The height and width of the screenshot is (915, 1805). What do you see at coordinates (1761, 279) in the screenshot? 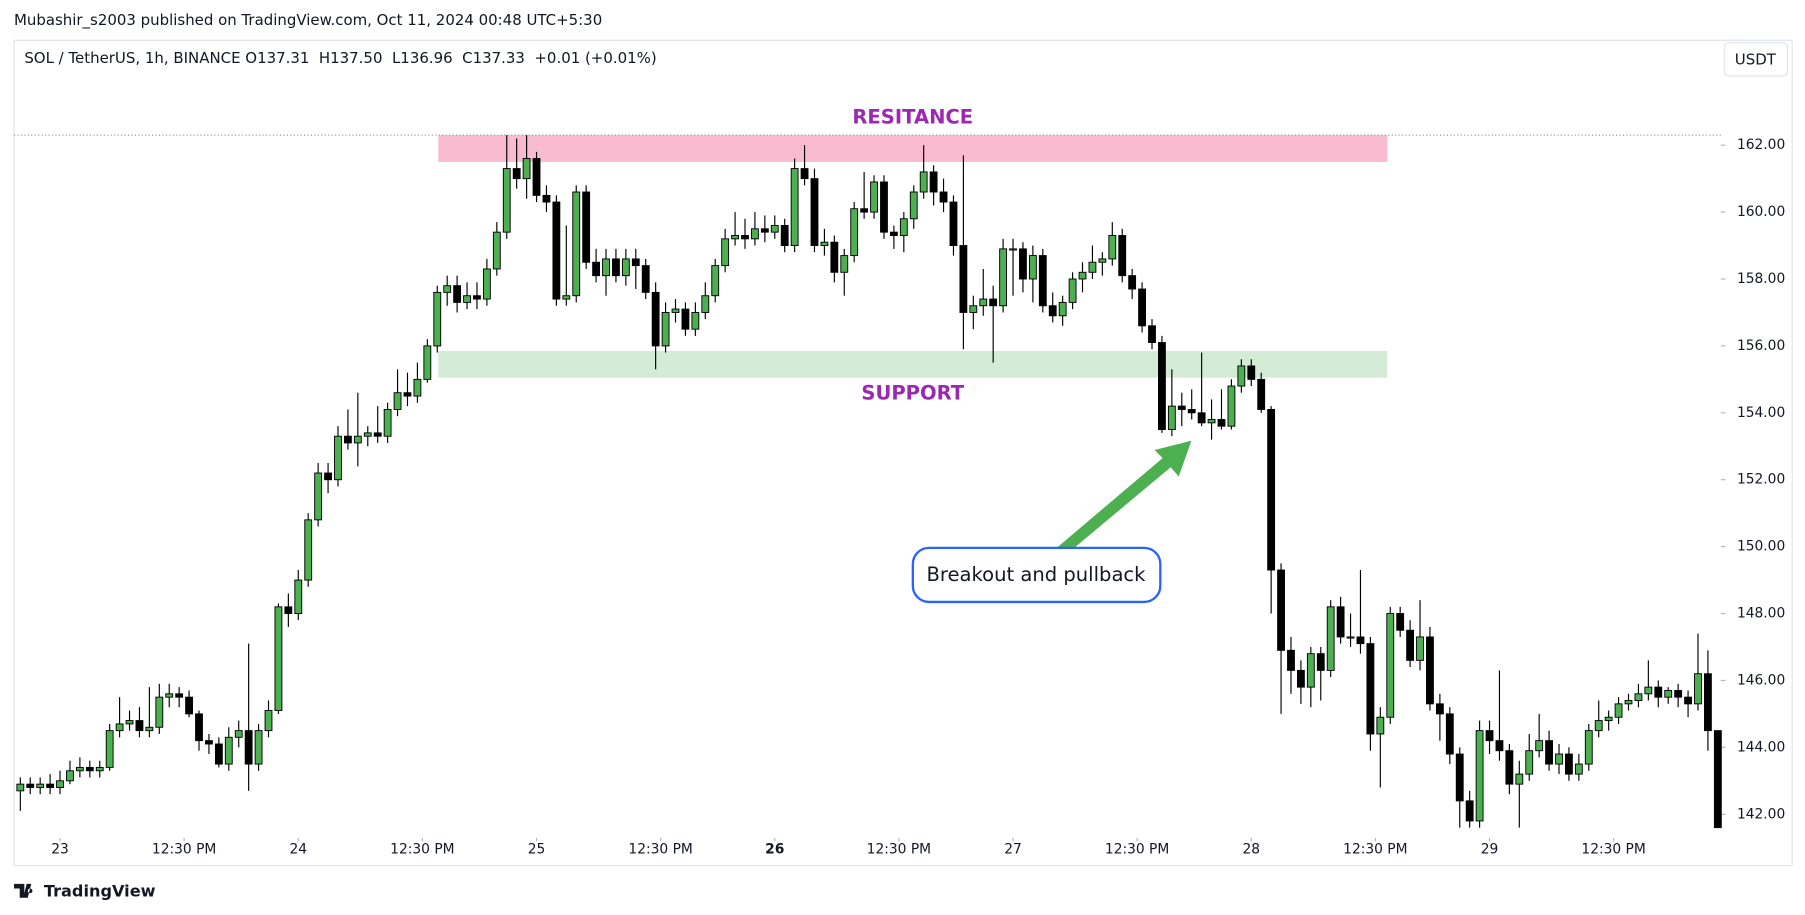
I see `y-tick-label: 158.00` at bounding box center [1761, 279].